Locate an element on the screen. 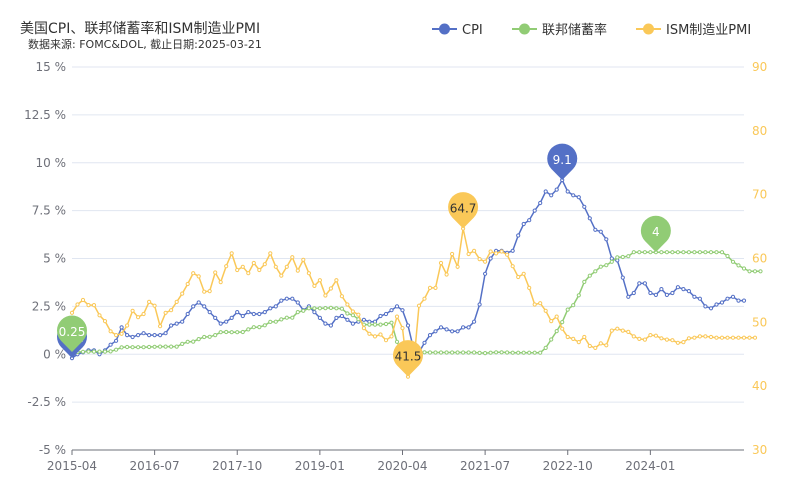 The image size is (800, 500). legend-label-fed: 联邦储蓄率 is located at coordinates (574, 30).